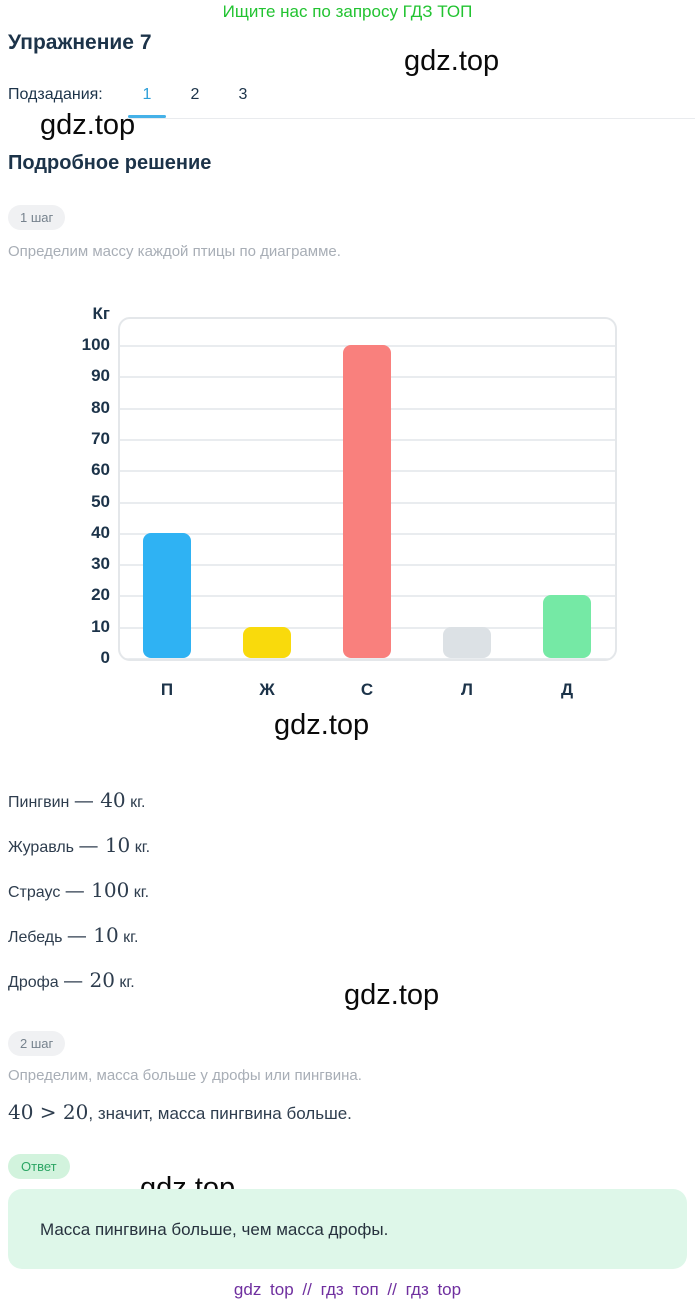 The width and height of the screenshot is (695, 1308). I want to click on bar-С, so click(367, 501).